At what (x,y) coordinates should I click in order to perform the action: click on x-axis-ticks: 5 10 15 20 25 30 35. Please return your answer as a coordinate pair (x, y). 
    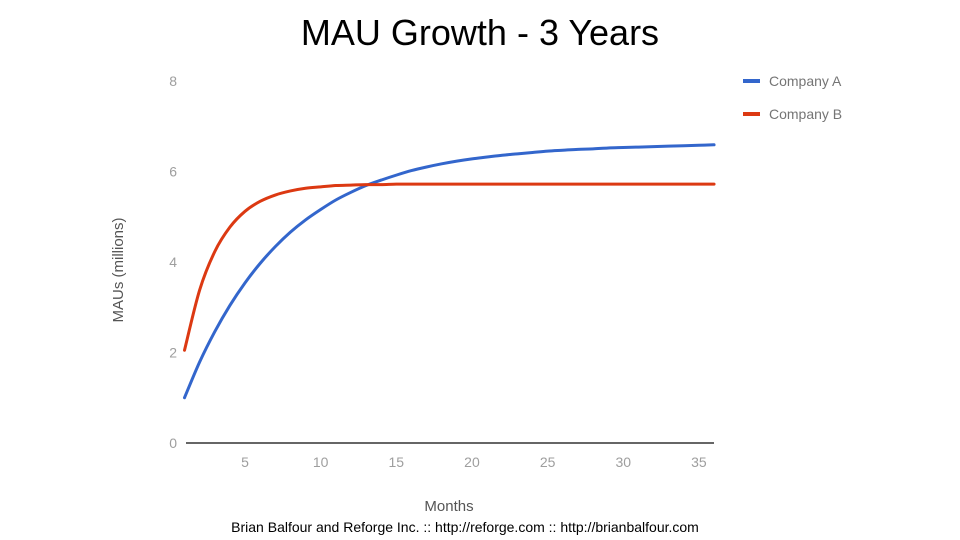
    Looking at the image, I should click on (474, 462).